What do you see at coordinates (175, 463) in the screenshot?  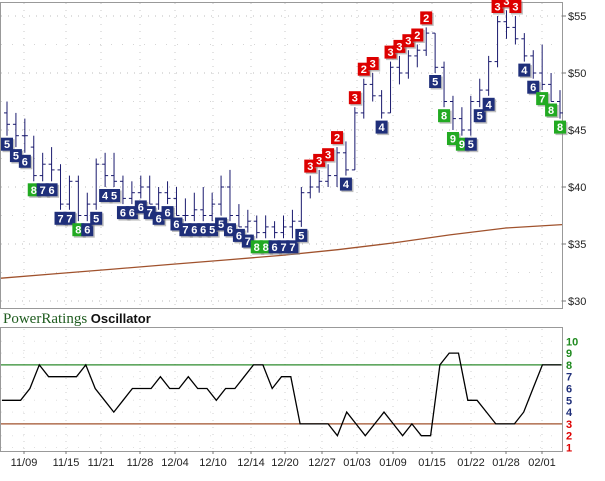 I see `x-tick-label: 12/04` at bounding box center [175, 463].